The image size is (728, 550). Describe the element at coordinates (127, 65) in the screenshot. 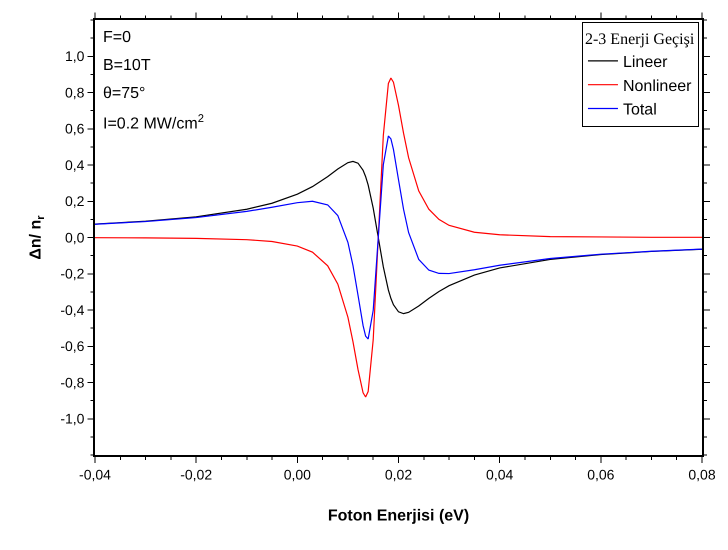

I see `annotation: B=10T` at that location.